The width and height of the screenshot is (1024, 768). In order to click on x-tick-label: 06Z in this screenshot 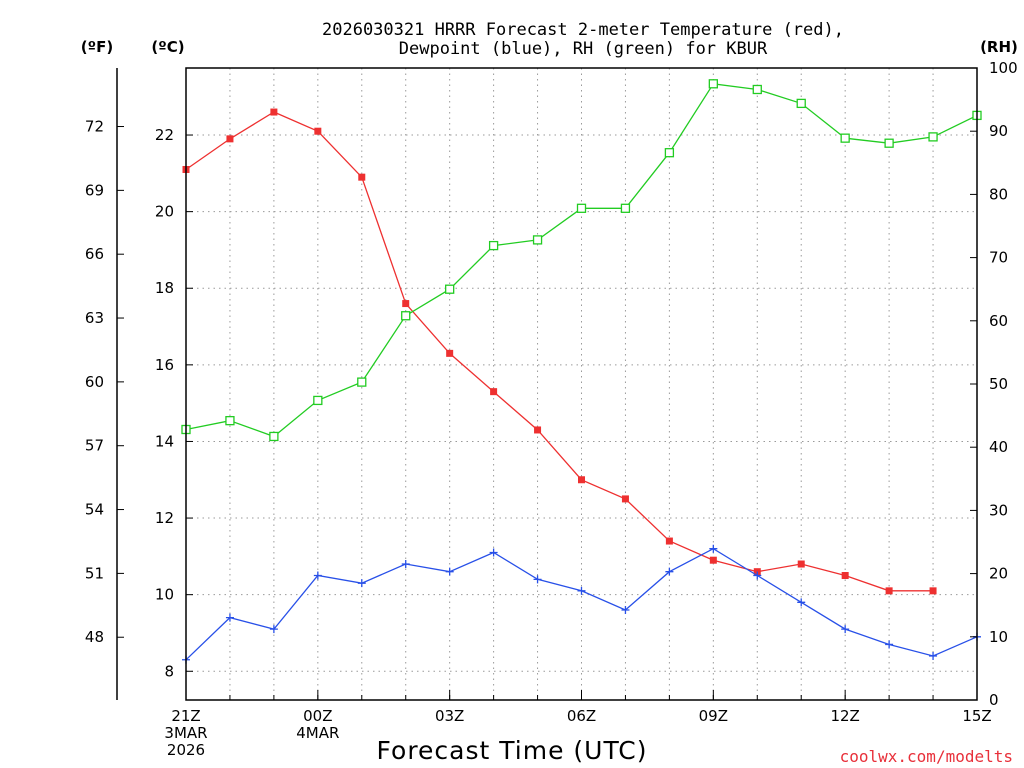, I will do `click(581, 716)`.